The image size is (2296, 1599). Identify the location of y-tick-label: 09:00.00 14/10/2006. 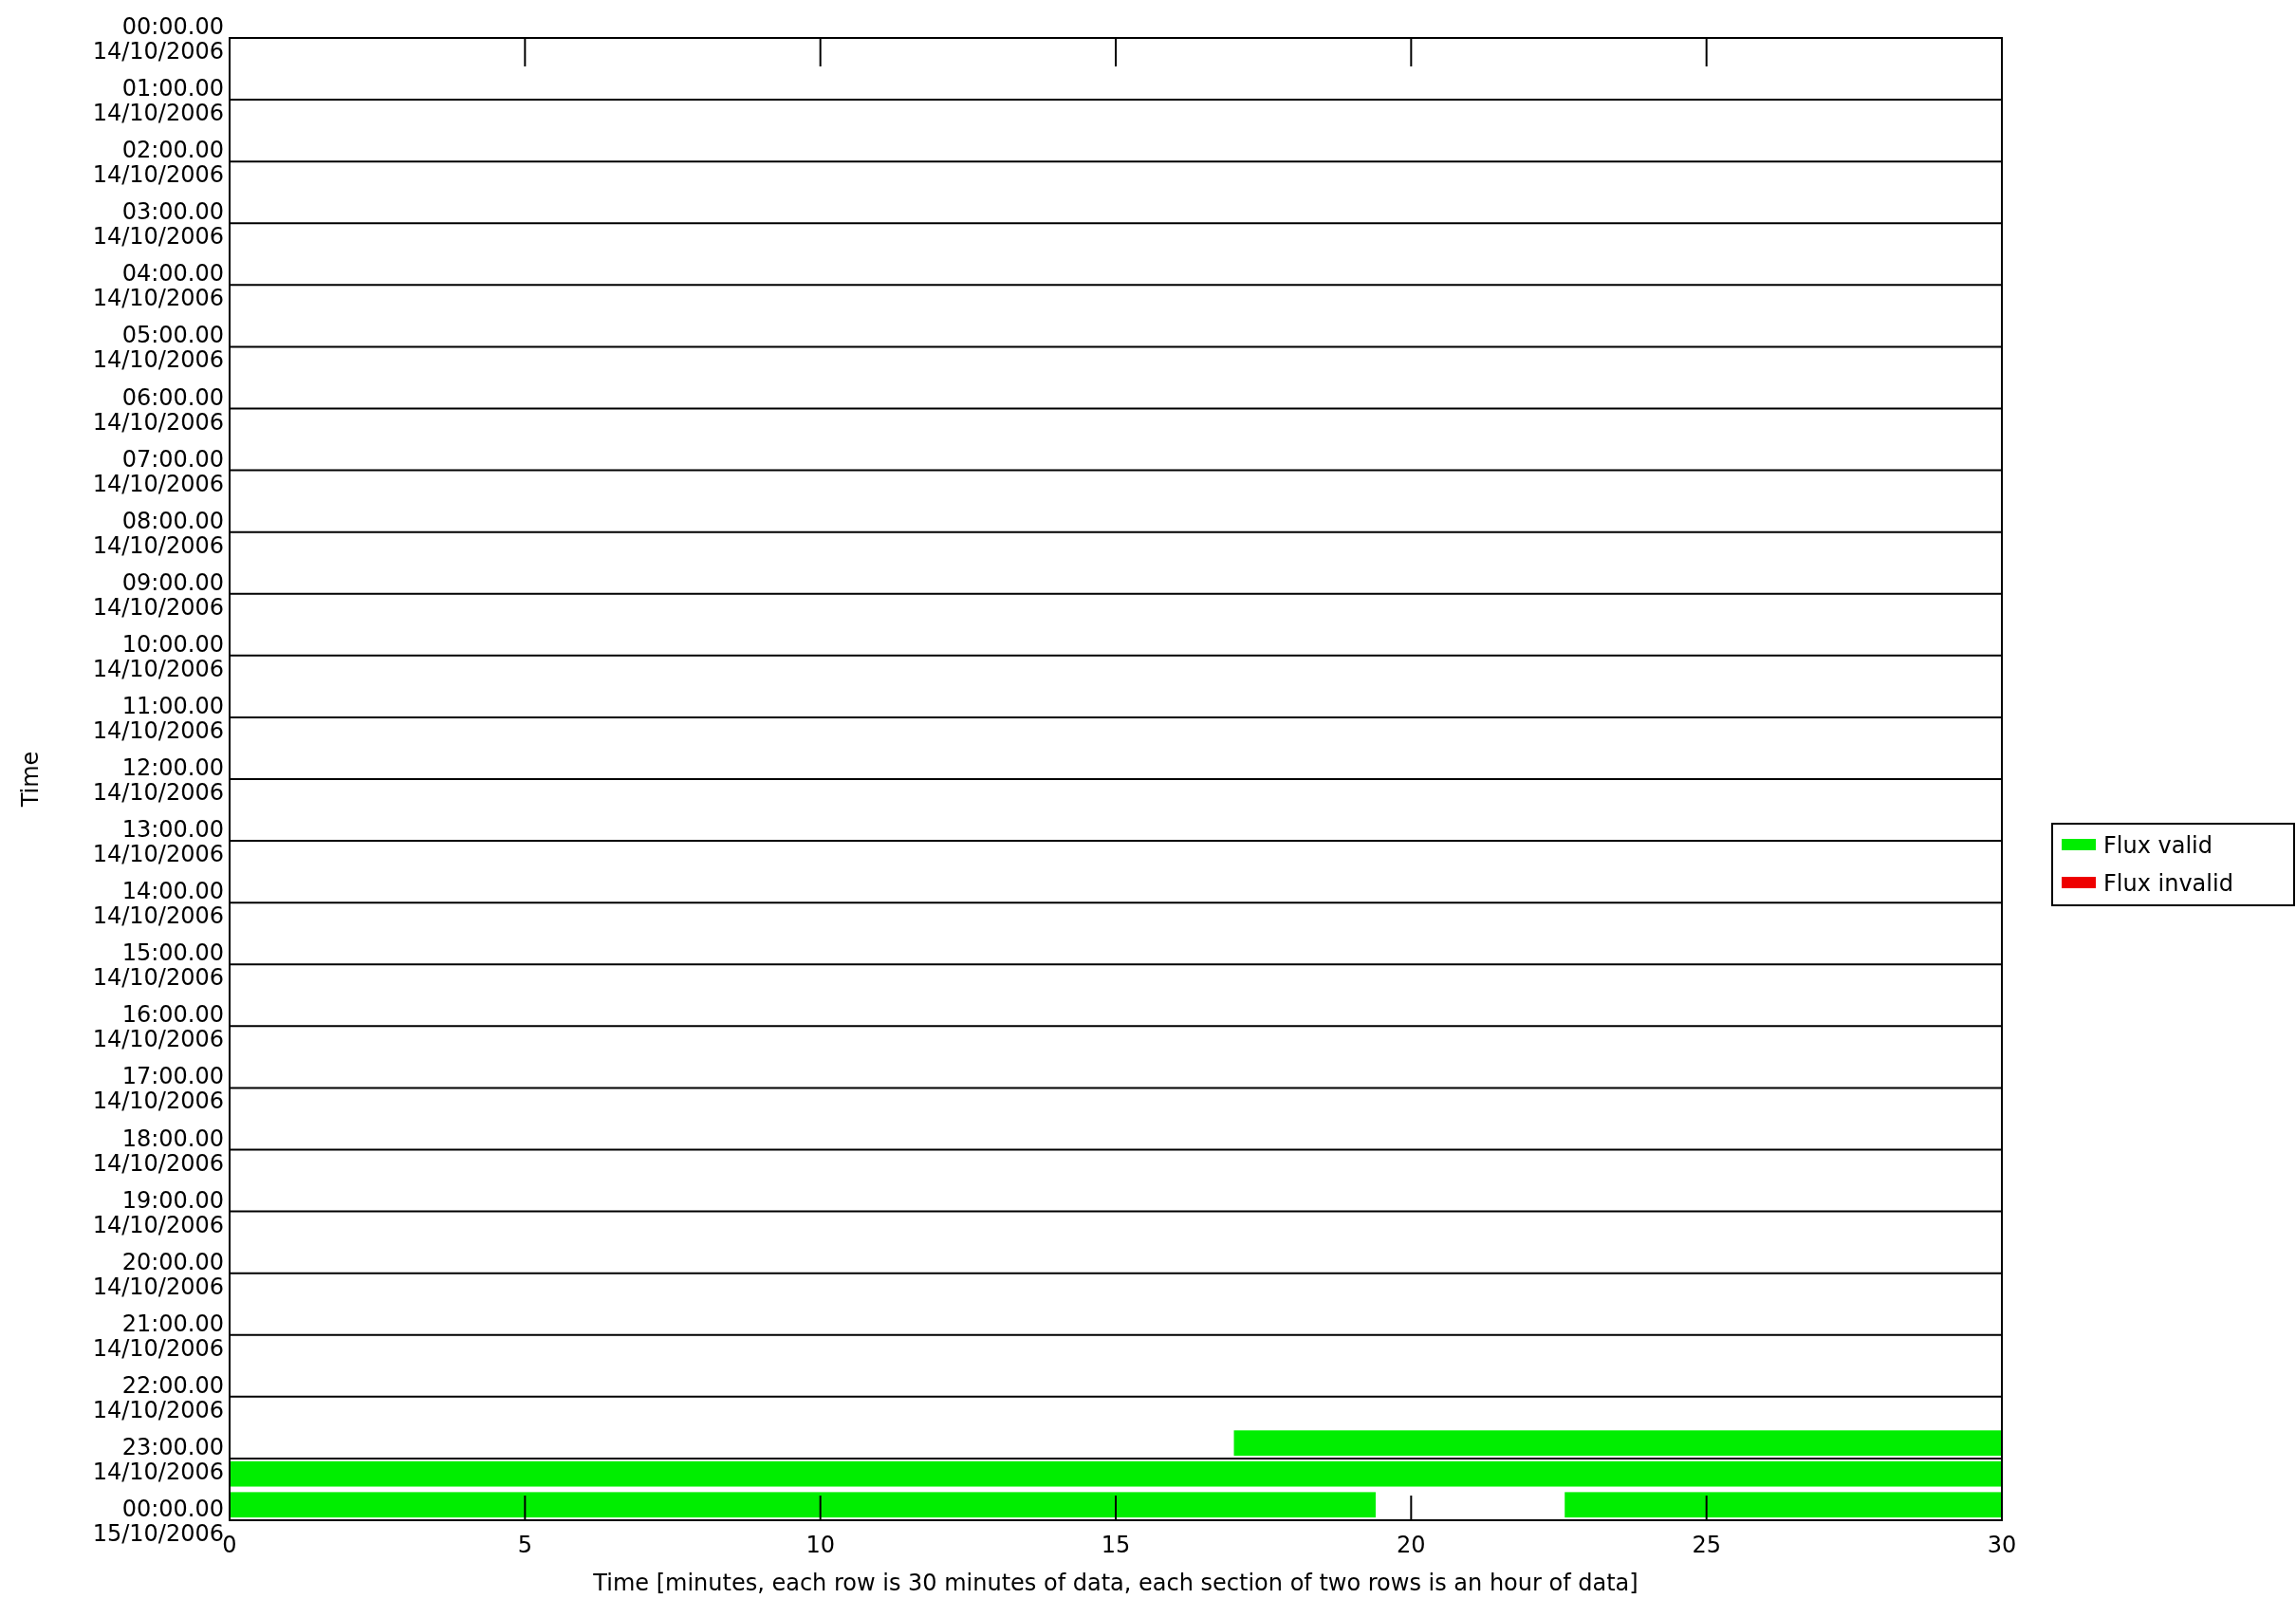
(158, 594).